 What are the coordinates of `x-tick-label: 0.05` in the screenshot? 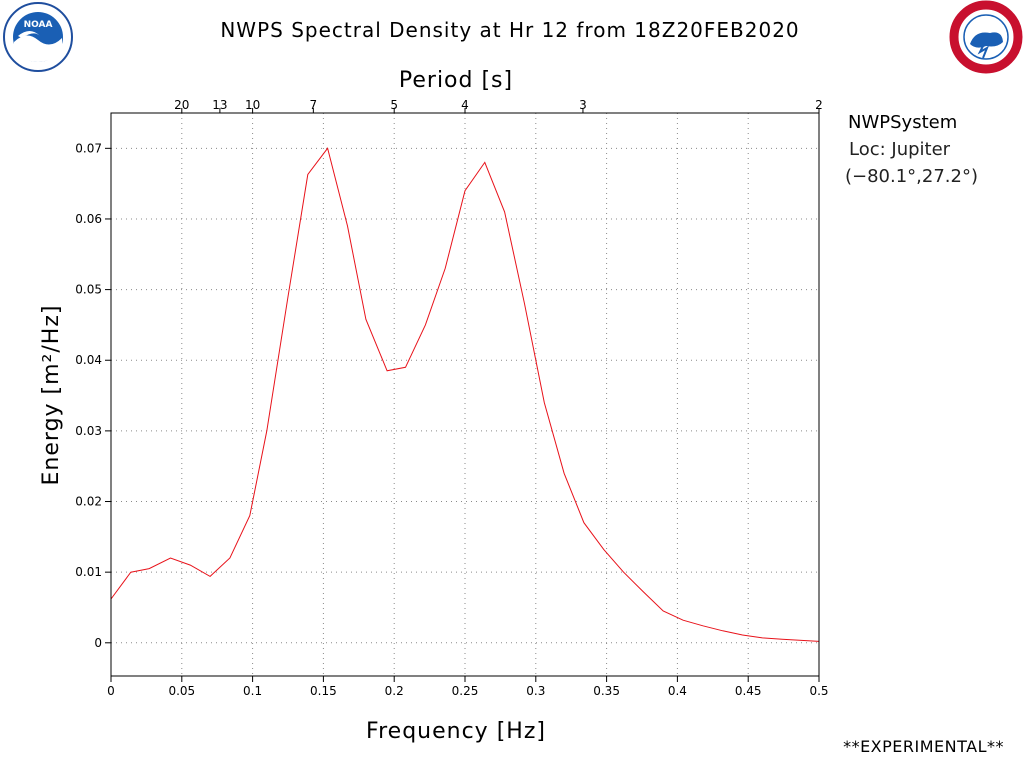 It's located at (181, 691).